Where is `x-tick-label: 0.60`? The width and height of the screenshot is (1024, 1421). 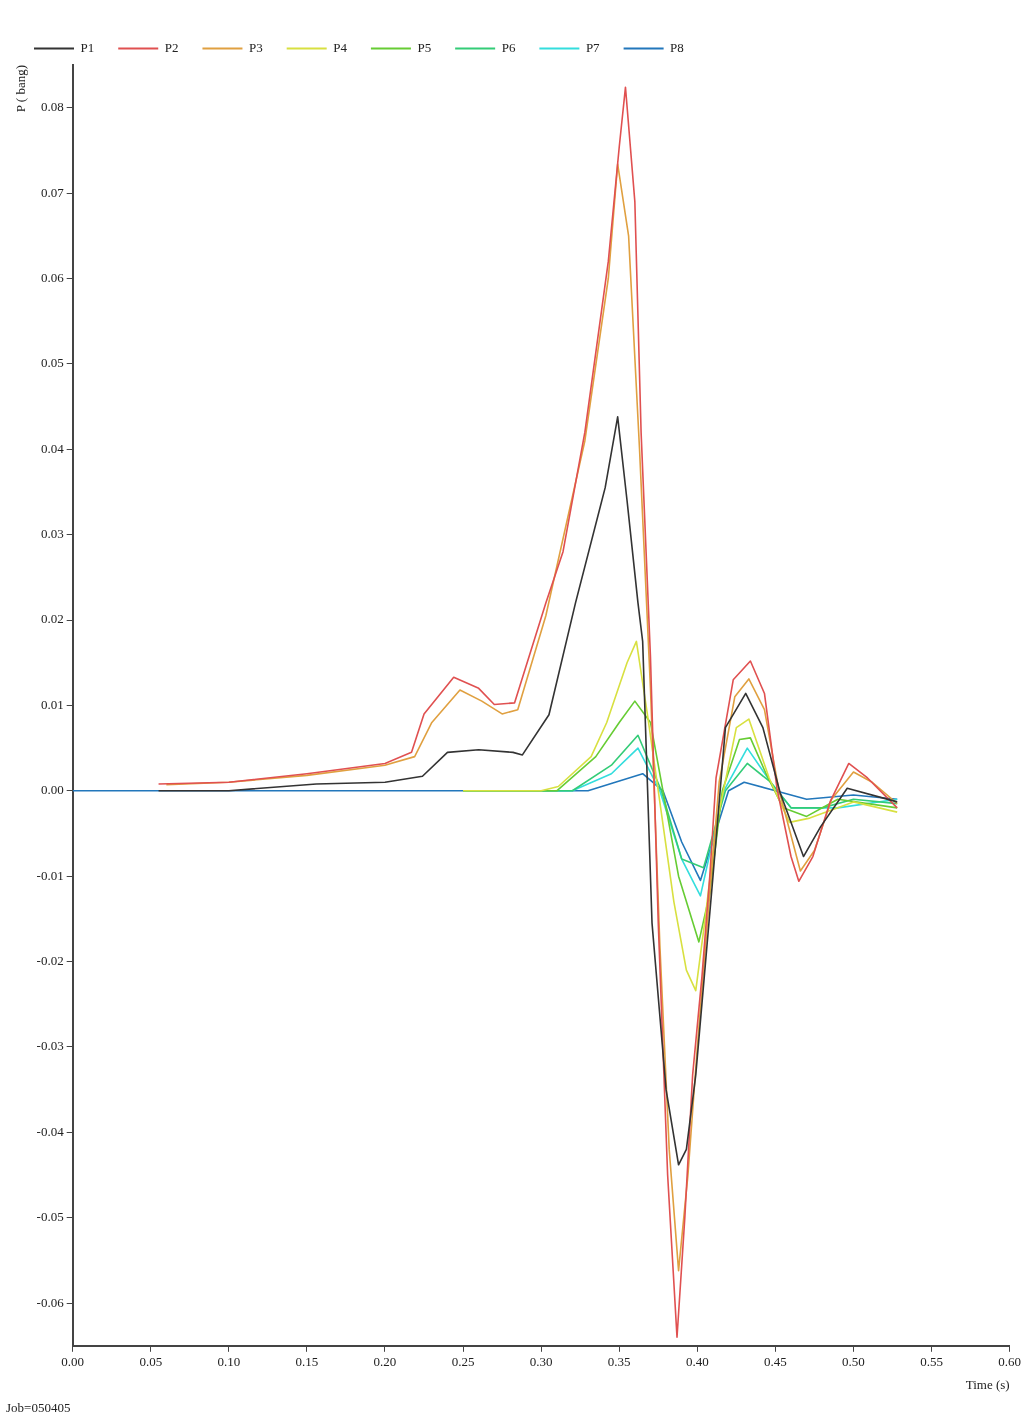
x-tick-label: 0.60 is located at coordinates (1009, 1362).